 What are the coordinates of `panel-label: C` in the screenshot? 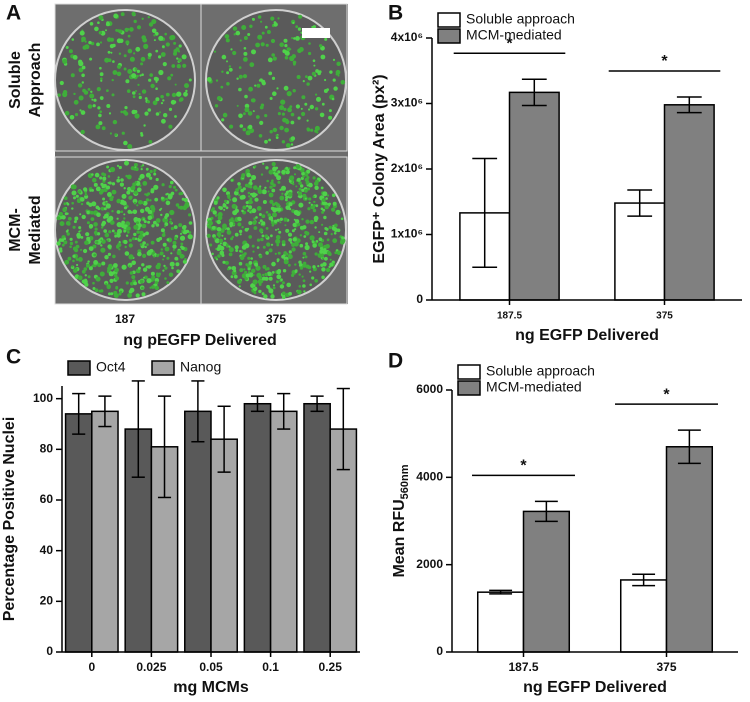 It's located at (13, 357).